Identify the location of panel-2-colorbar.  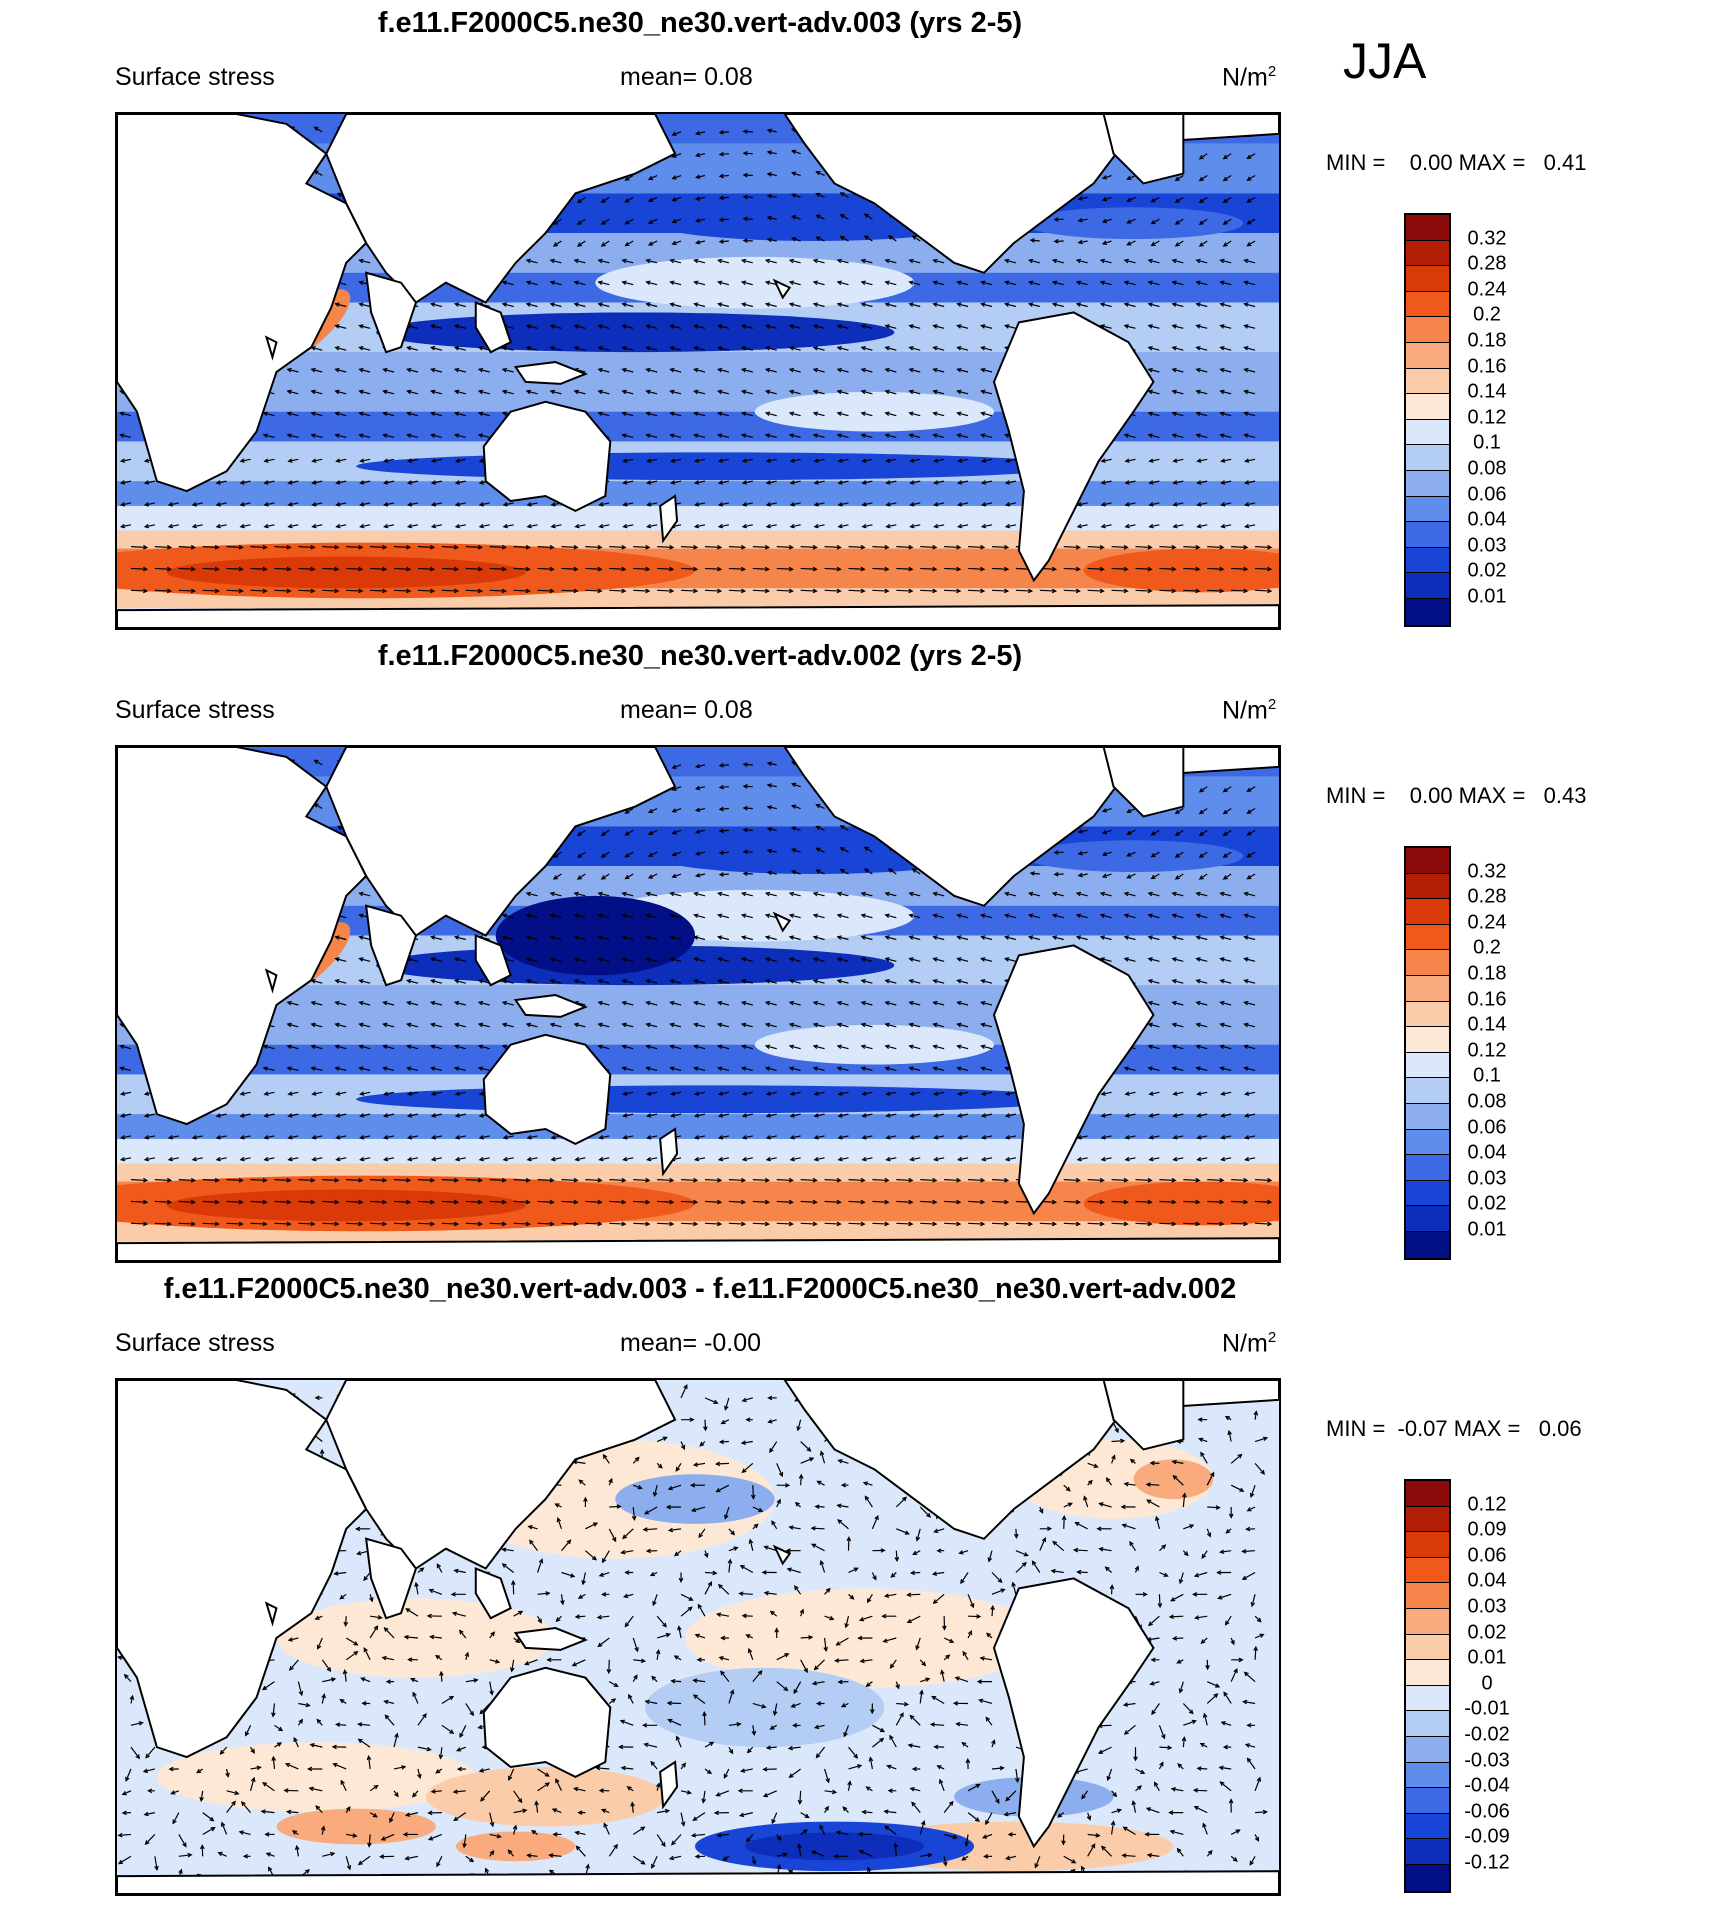
(1427, 1053).